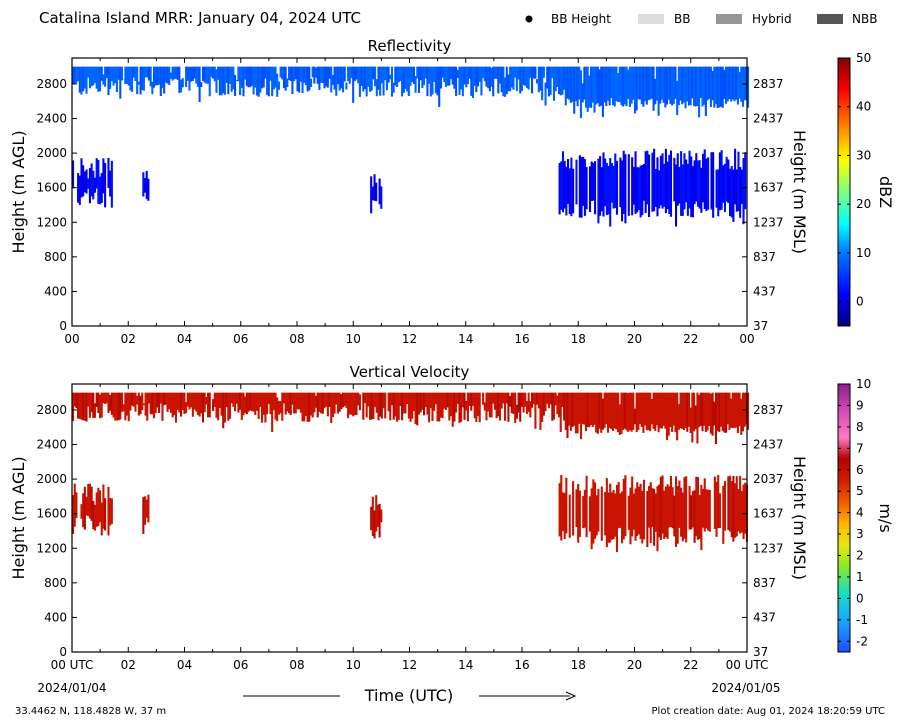  I want to click on nbb-legend-label: NBB, so click(864, 19).